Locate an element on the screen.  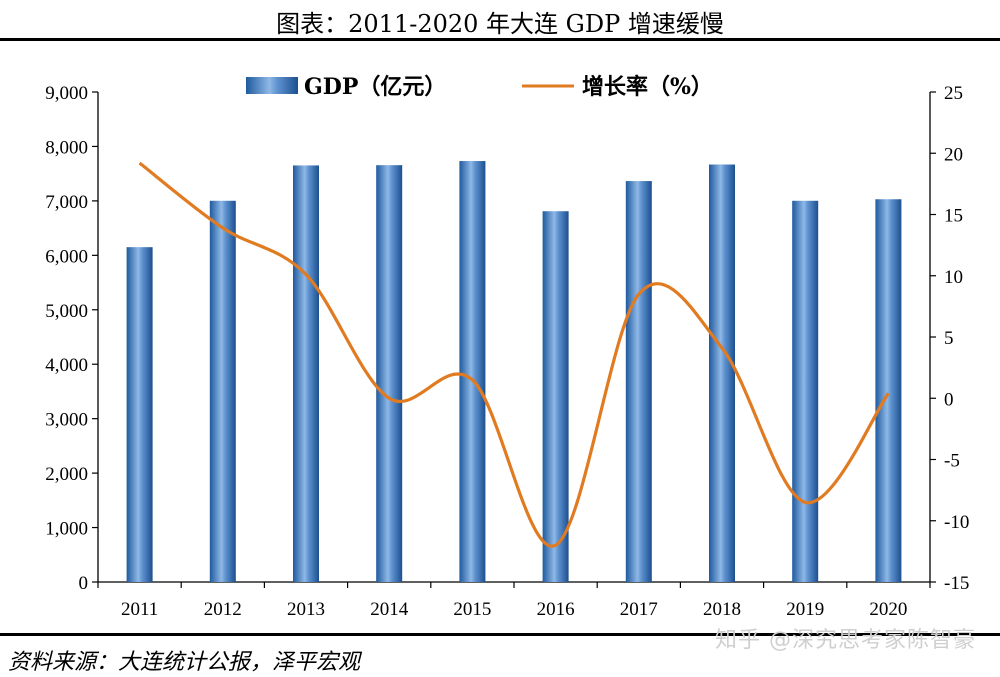
x-tick-label: 2019 is located at coordinates (805, 609).